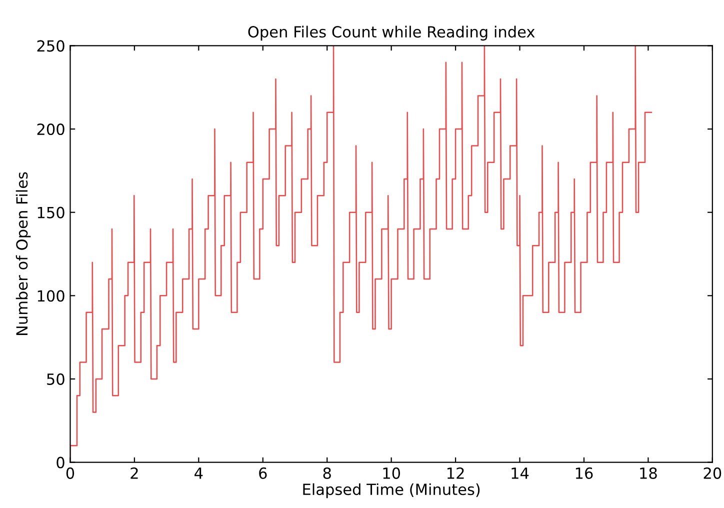 The height and width of the screenshot is (508, 724). What do you see at coordinates (648, 473) in the screenshot?
I see `x-tick-label: 18` at bounding box center [648, 473].